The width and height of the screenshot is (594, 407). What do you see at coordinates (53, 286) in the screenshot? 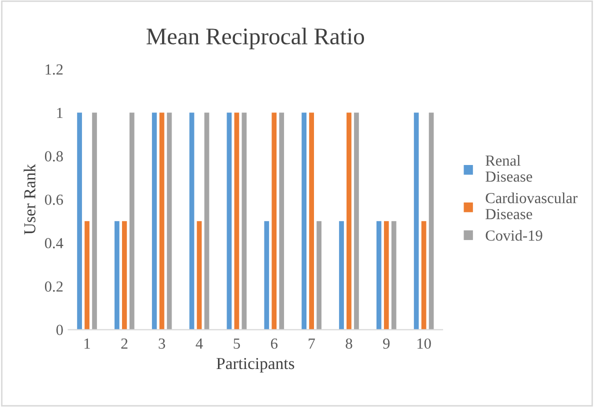
I see `y-tick-label: 0.2` at bounding box center [53, 286].